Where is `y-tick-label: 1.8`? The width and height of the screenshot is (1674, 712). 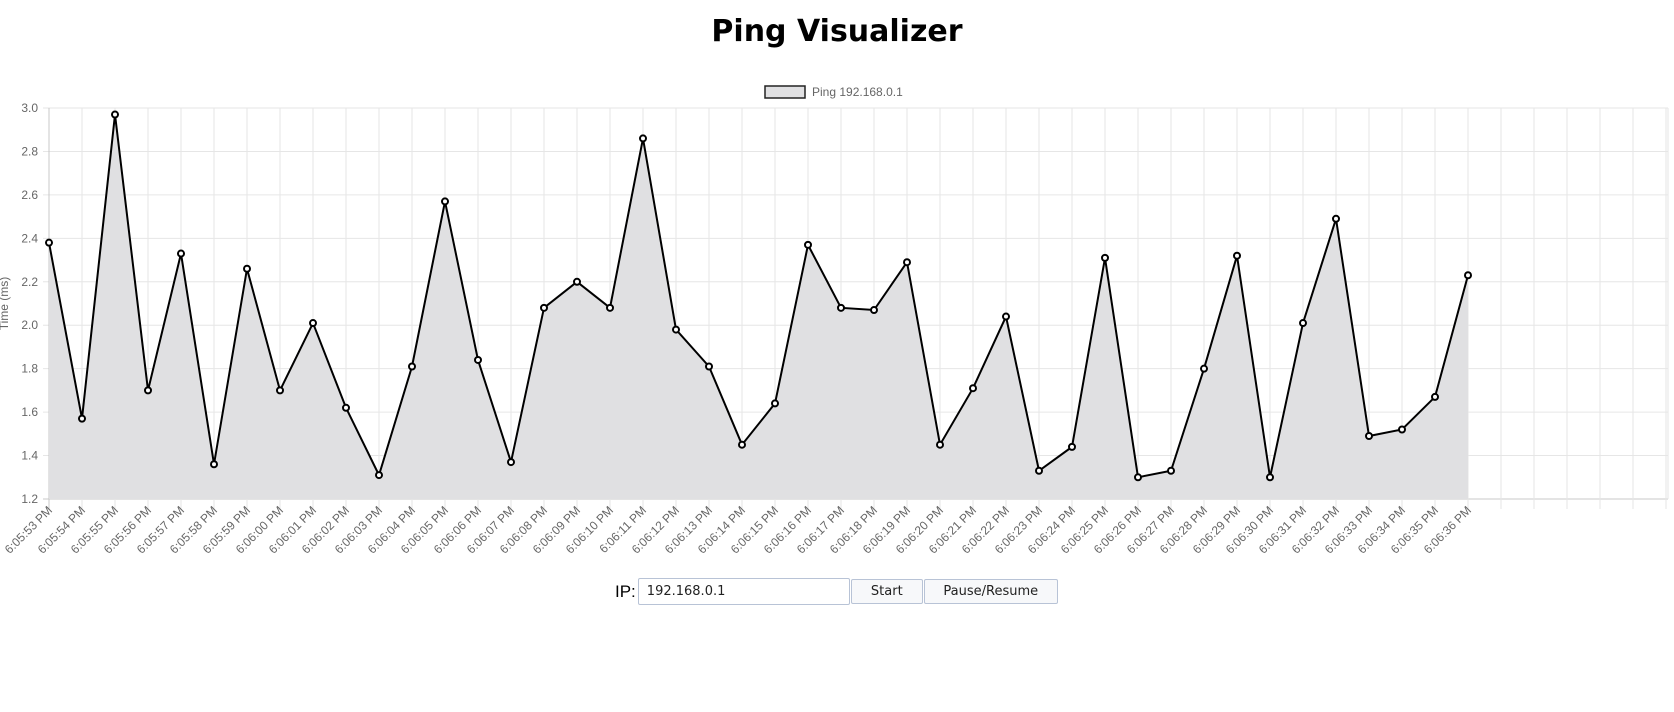 y-tick-label: 1.8 is located at coordinates (29, 369).